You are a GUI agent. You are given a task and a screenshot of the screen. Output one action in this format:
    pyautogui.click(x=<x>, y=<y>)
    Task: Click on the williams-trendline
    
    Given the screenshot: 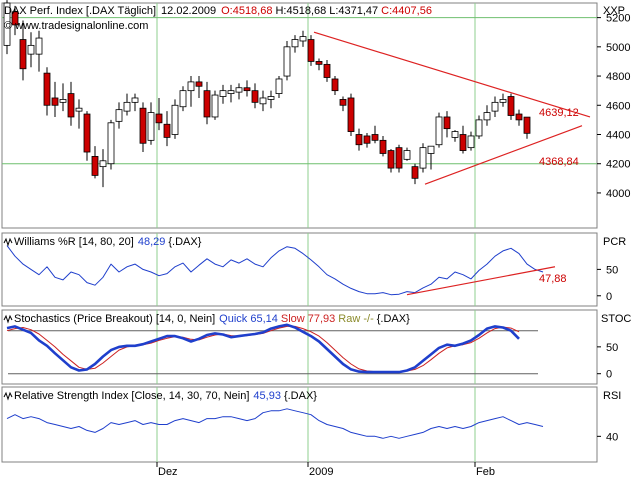 What is the action you would take?
    pyautogui.click(x=481, y=281)
    